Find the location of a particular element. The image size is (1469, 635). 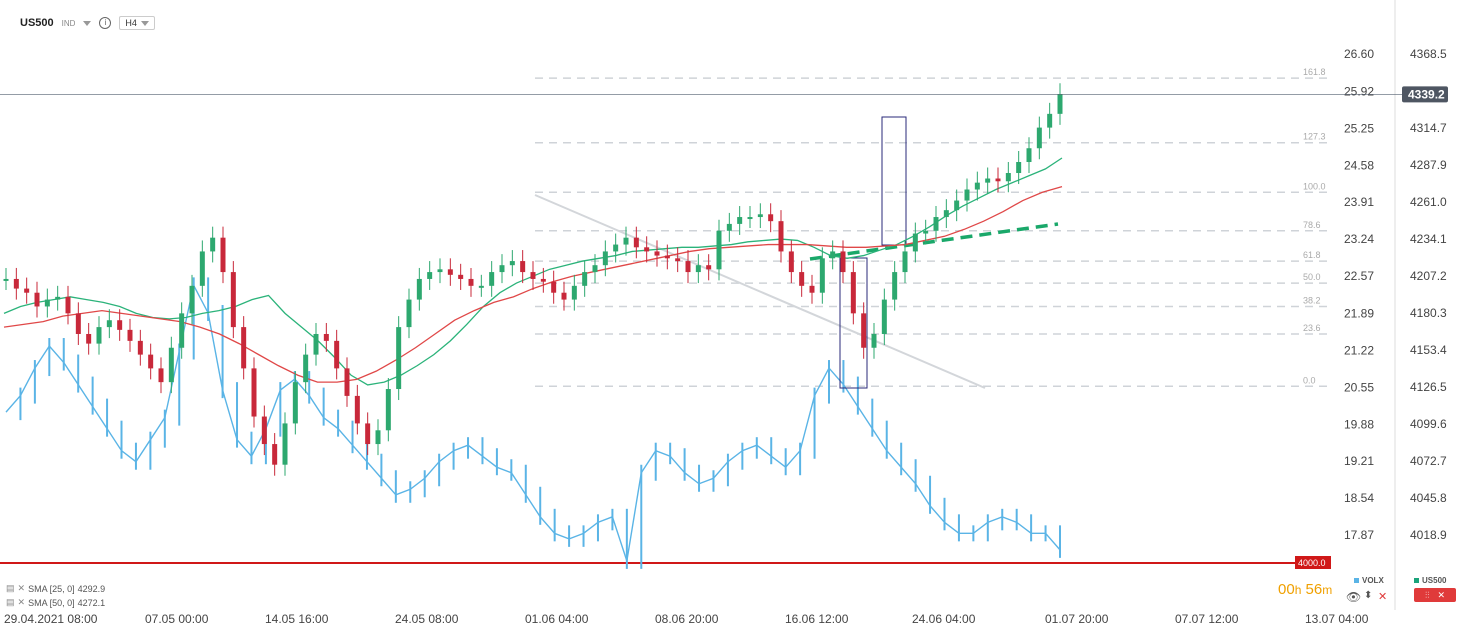

legend-volx: VOLX is located at coordinates (1369, 580).